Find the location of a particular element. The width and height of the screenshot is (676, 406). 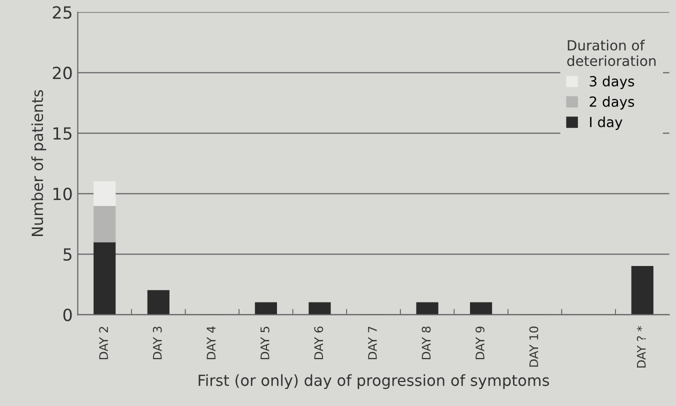

y-tick-label: 15 is located at coordinates (63, 133).